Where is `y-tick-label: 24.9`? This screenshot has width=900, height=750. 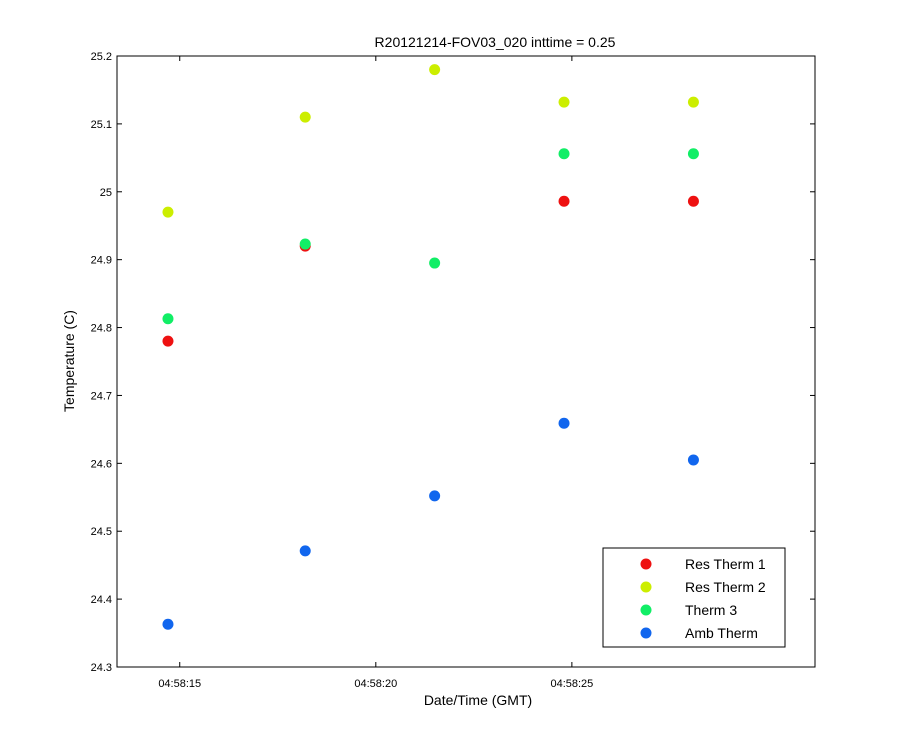 y-tick-label: 24.9 is located at coordinates (101, 261).